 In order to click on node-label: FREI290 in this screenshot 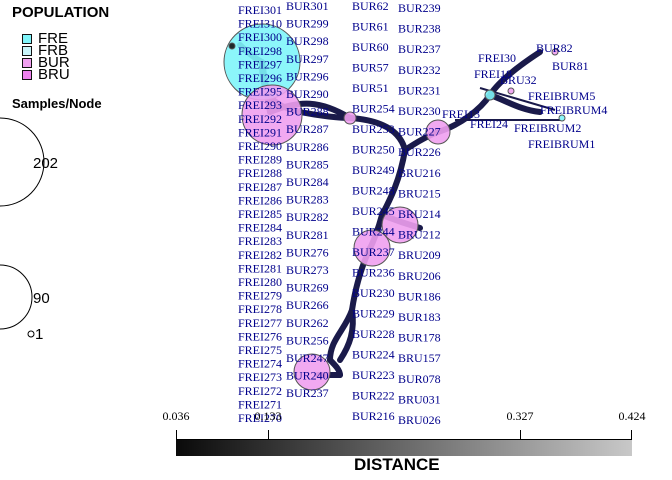, I will do `click(260, 146)`.